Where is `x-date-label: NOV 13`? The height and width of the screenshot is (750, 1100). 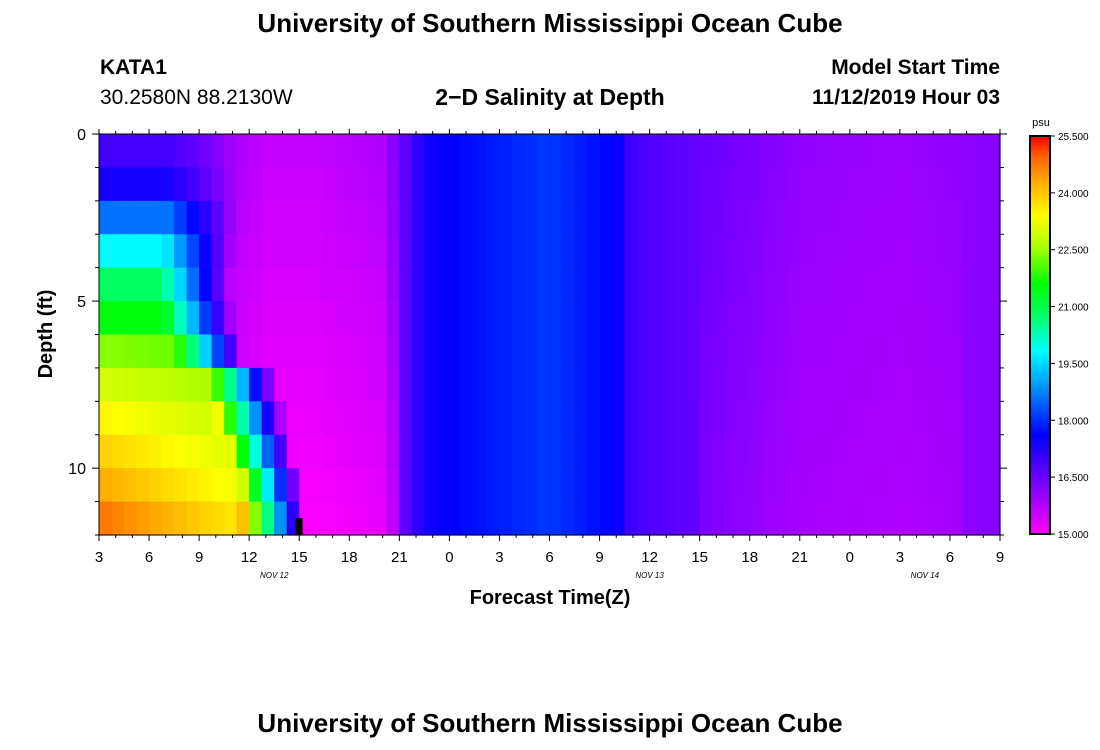 x-date-label: NOV 13 is located at coordinates (649, 575).